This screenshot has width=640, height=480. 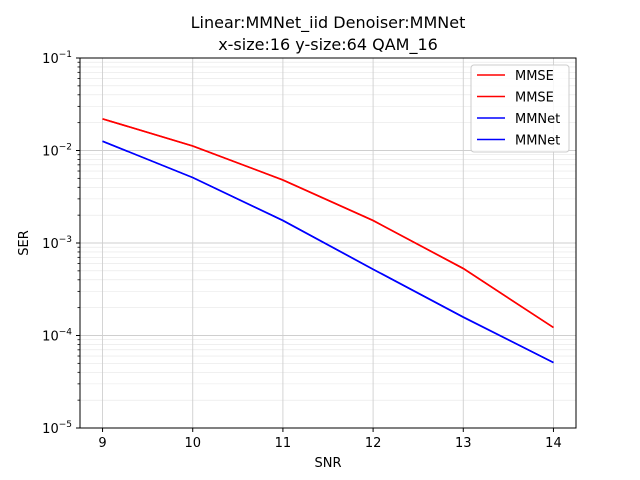 I want to click on x-tick-label: 13, so click(x=463, y=443).